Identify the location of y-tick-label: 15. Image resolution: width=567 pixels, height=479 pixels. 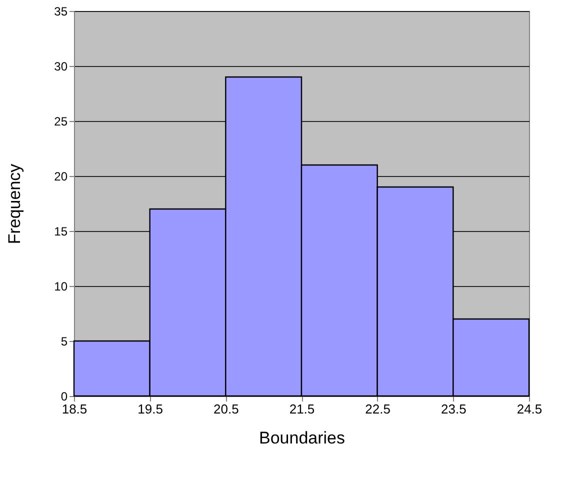
(61, 231).